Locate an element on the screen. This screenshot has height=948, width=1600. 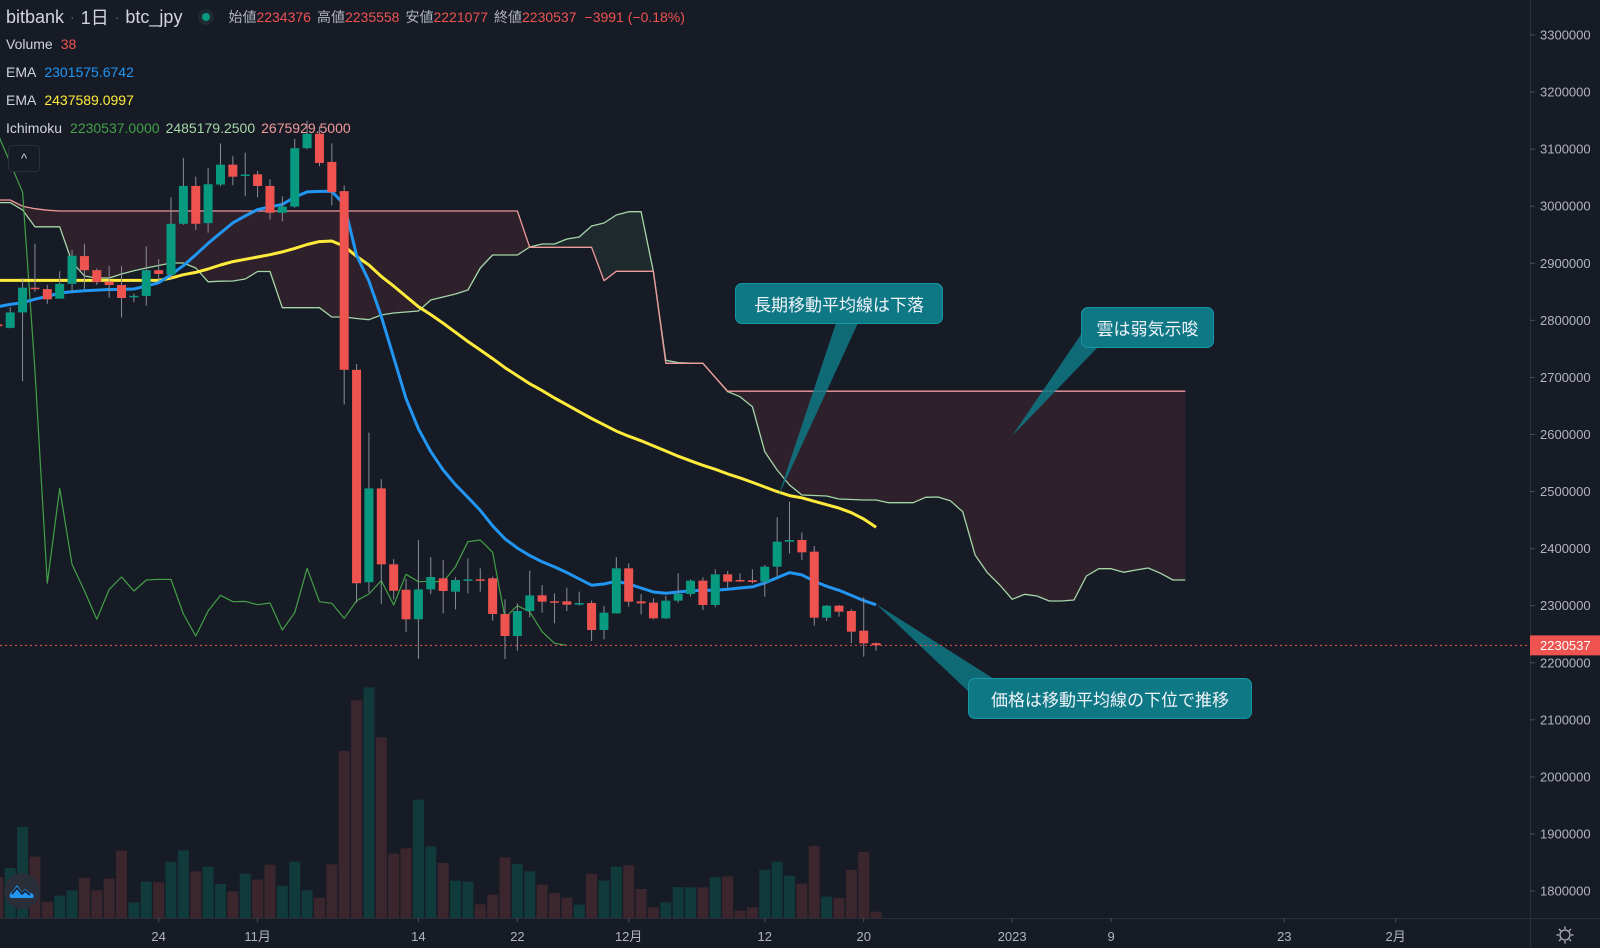
market-open-dot-icon is located at coordinates (206, 17).